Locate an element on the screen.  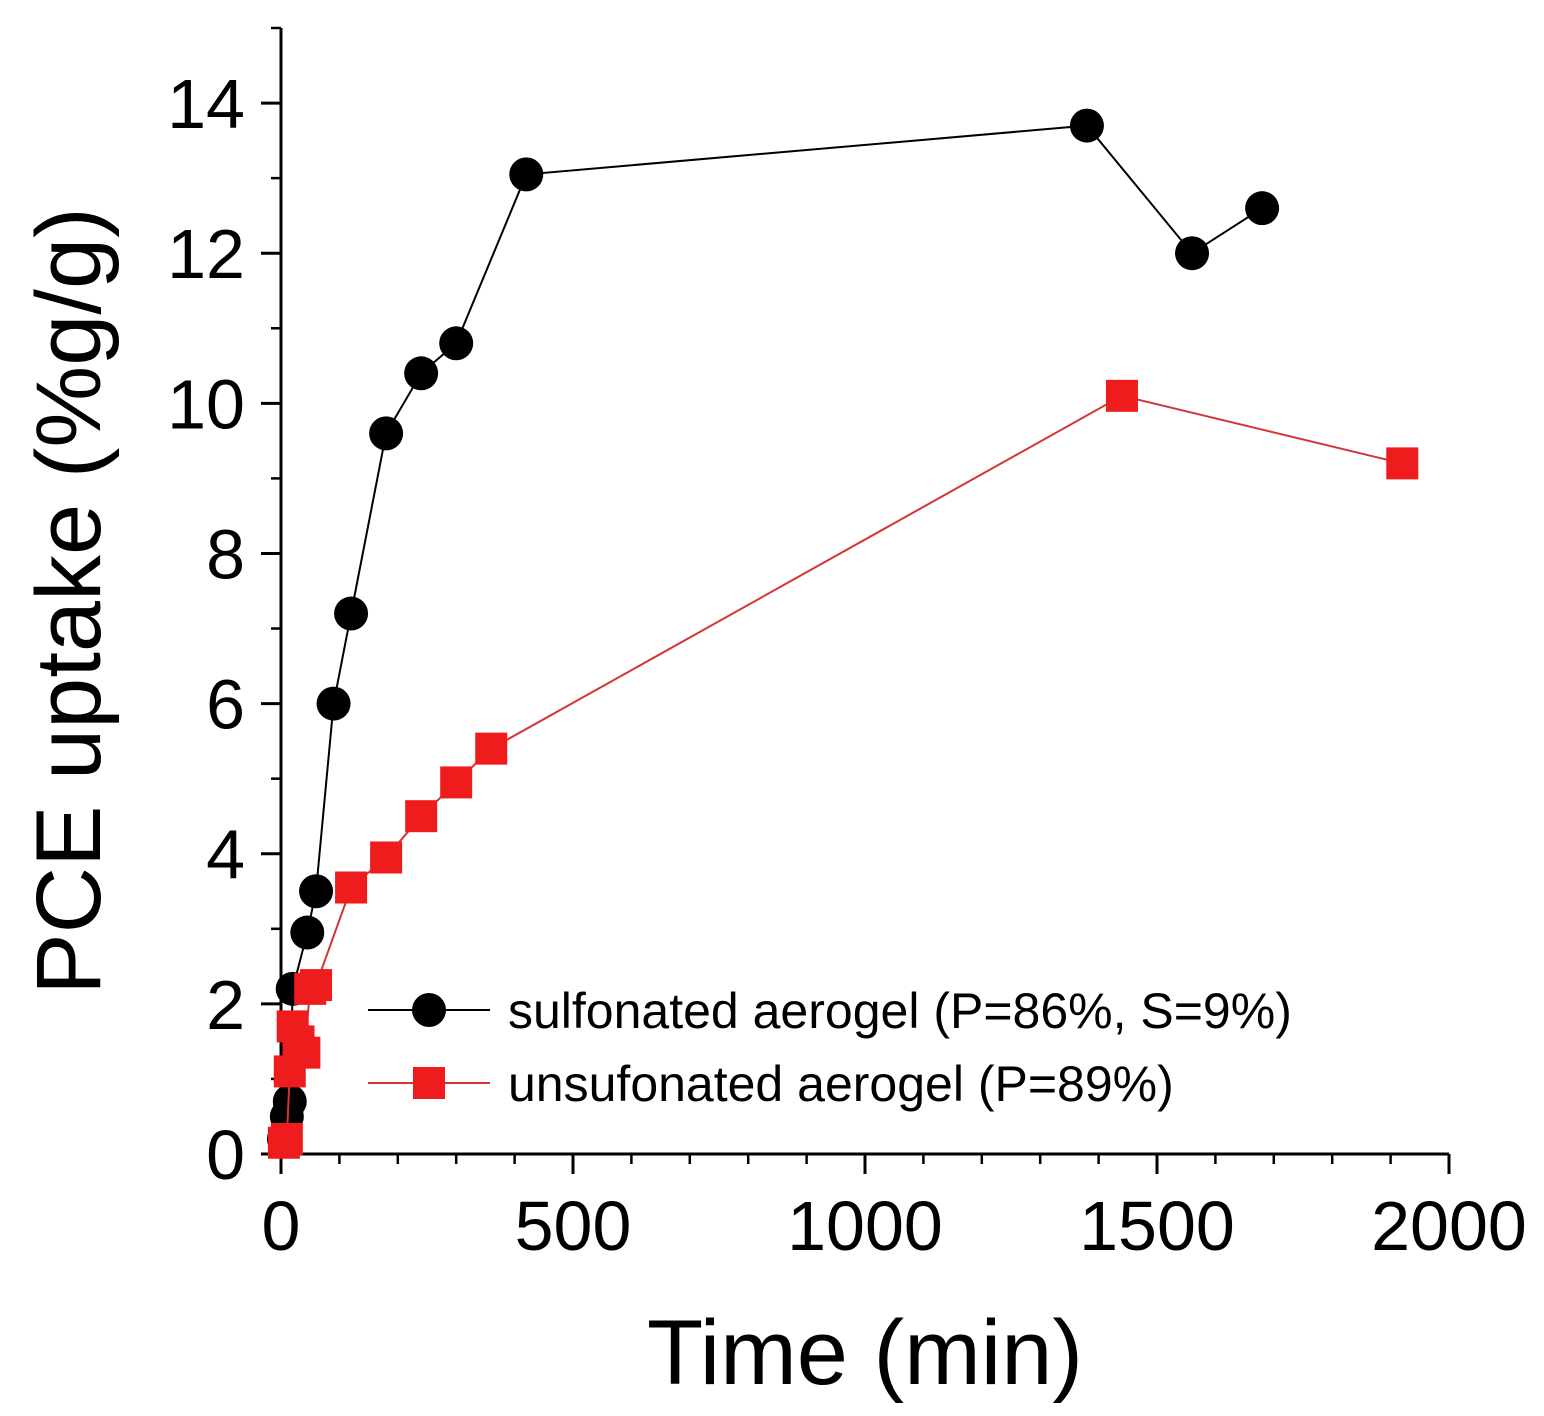
legend-label-1: sulfonated aerogel (P=86%, S=9%) is located at coordinates (900, 1011).